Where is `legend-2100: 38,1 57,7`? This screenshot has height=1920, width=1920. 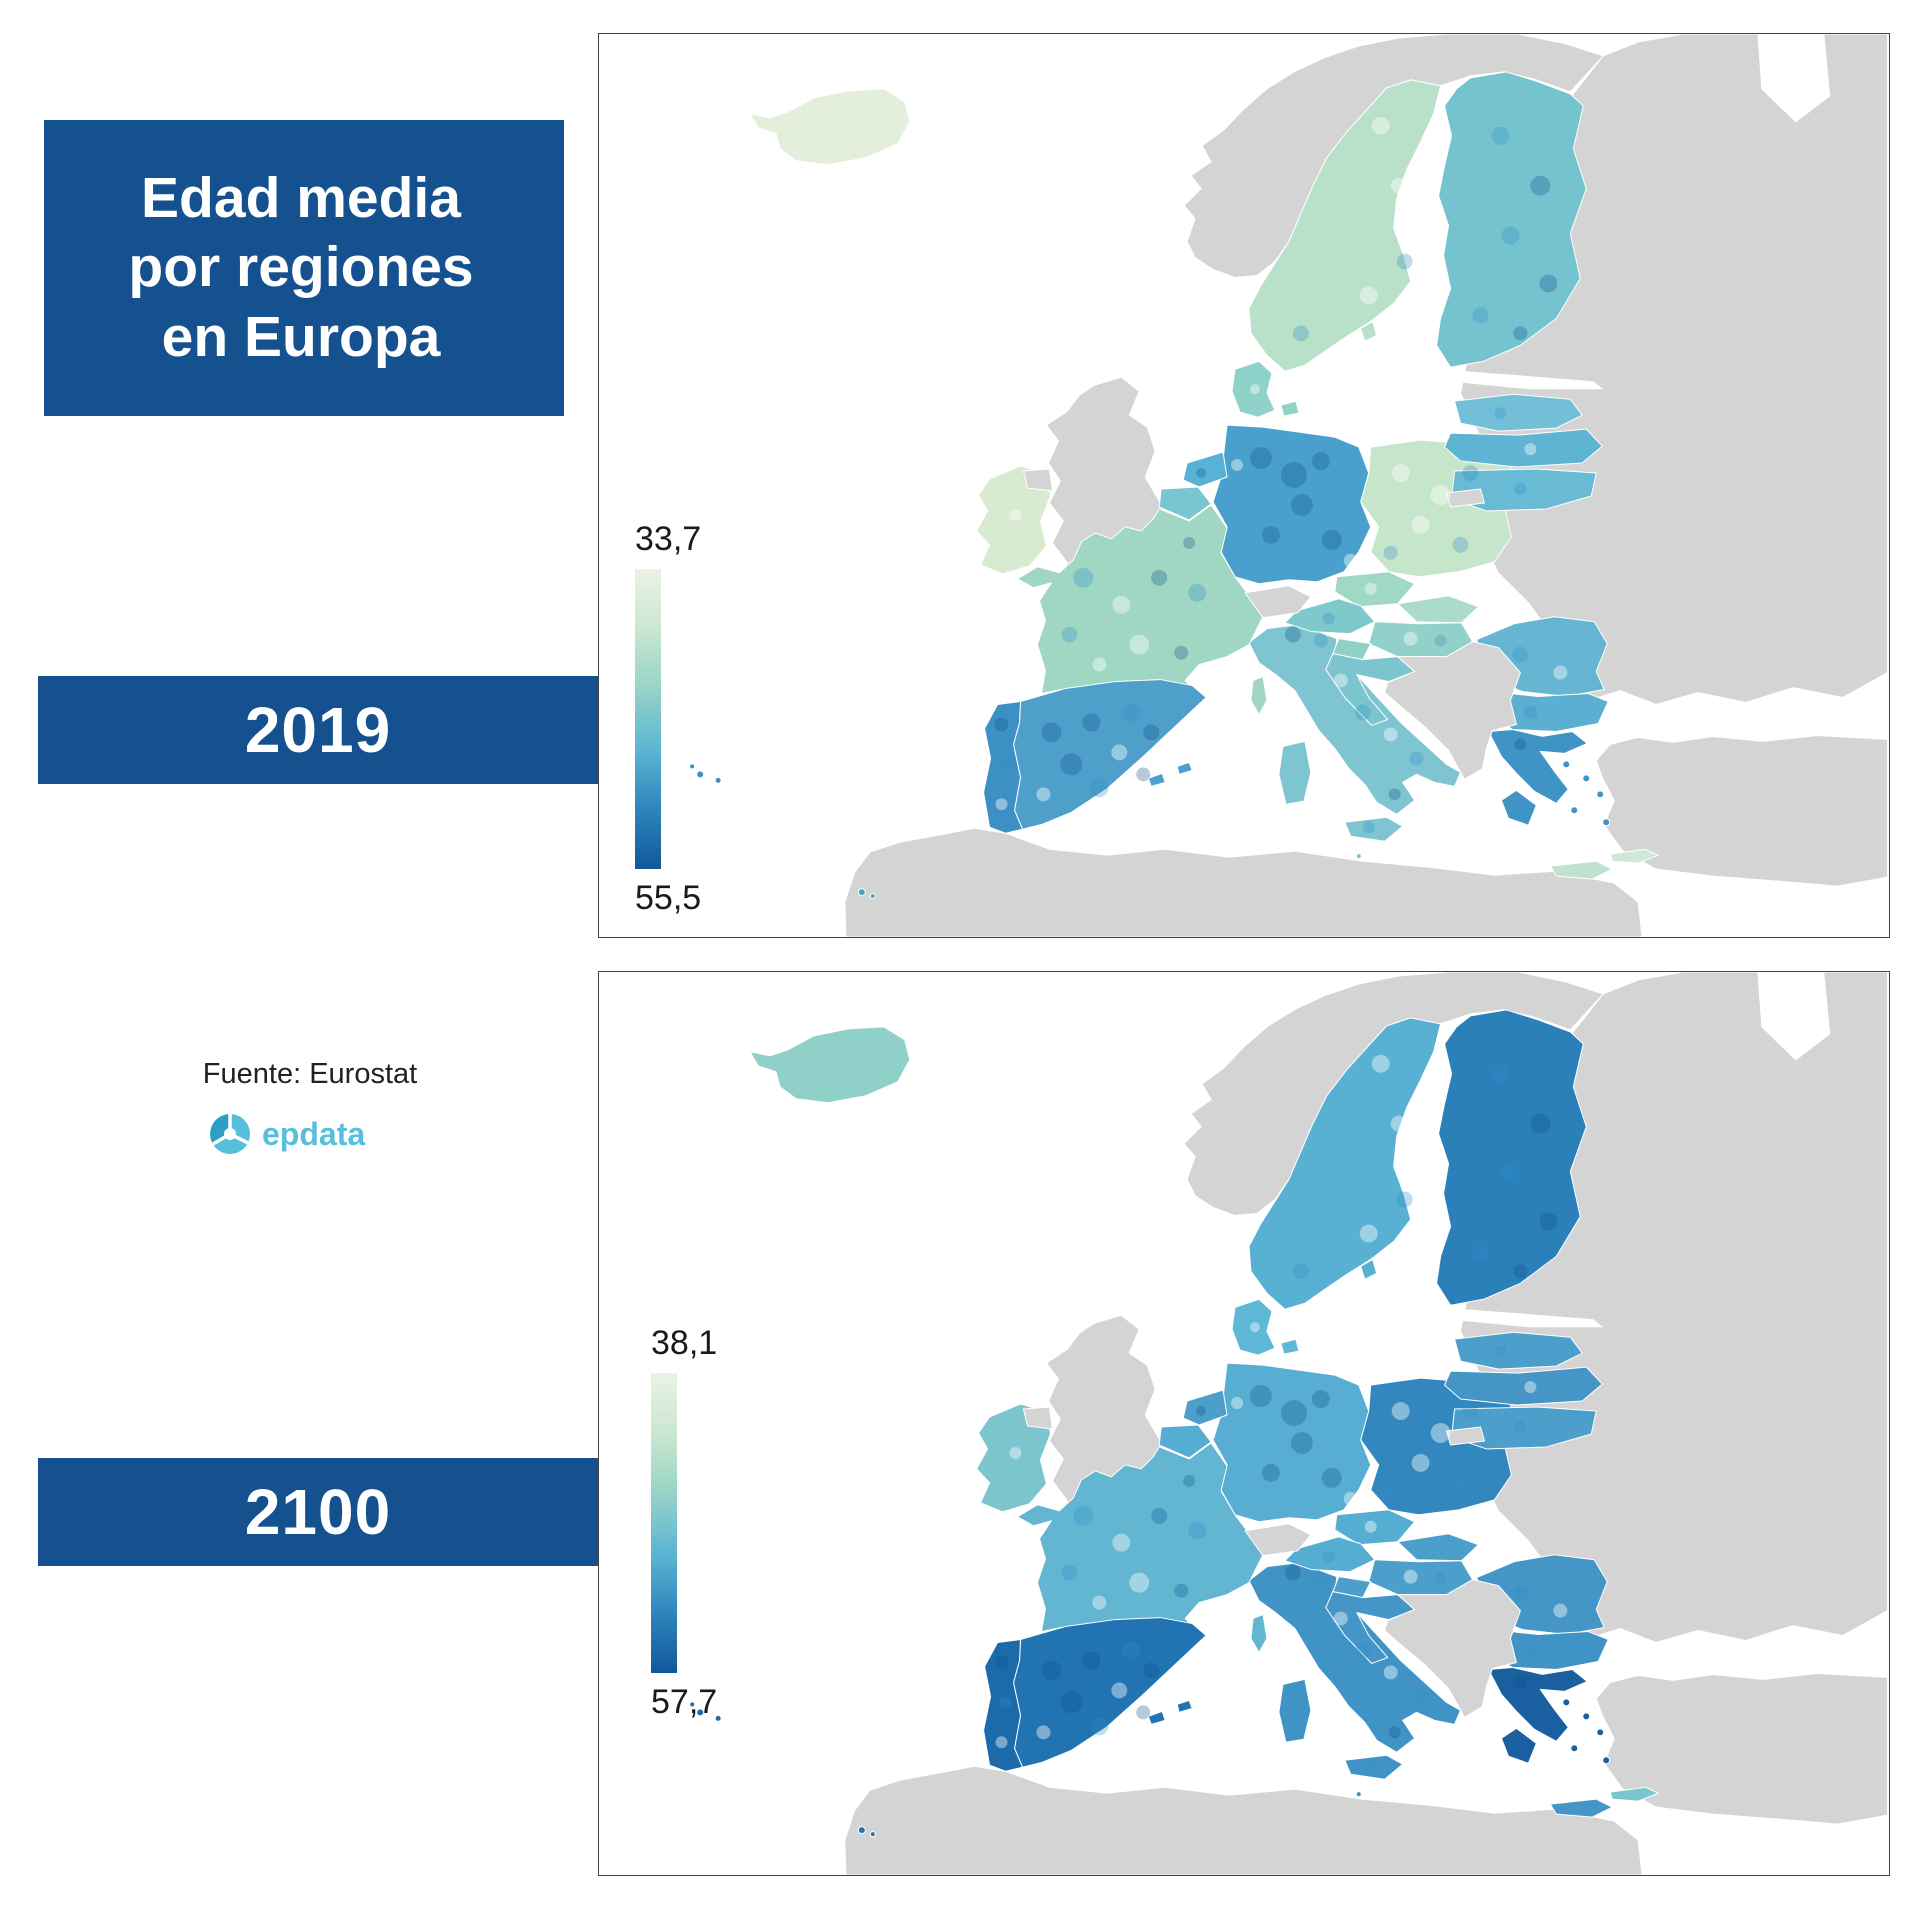
legend-2100: 38,1 57,7 is located at coordinates (684, 1523).